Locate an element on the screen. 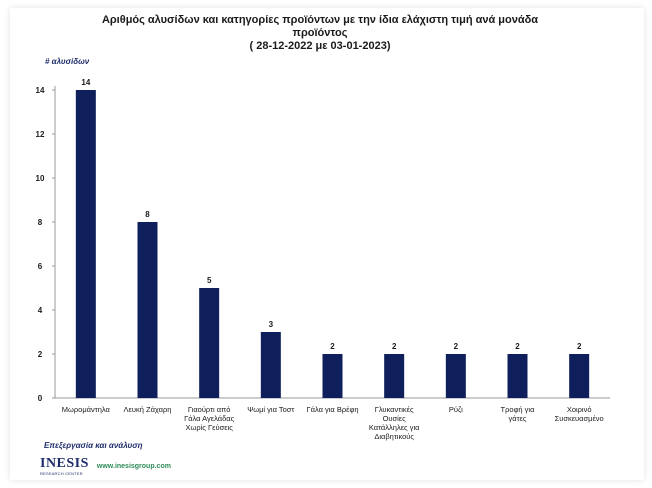  logo-text: INESIS is located at coordinates (64, 463).